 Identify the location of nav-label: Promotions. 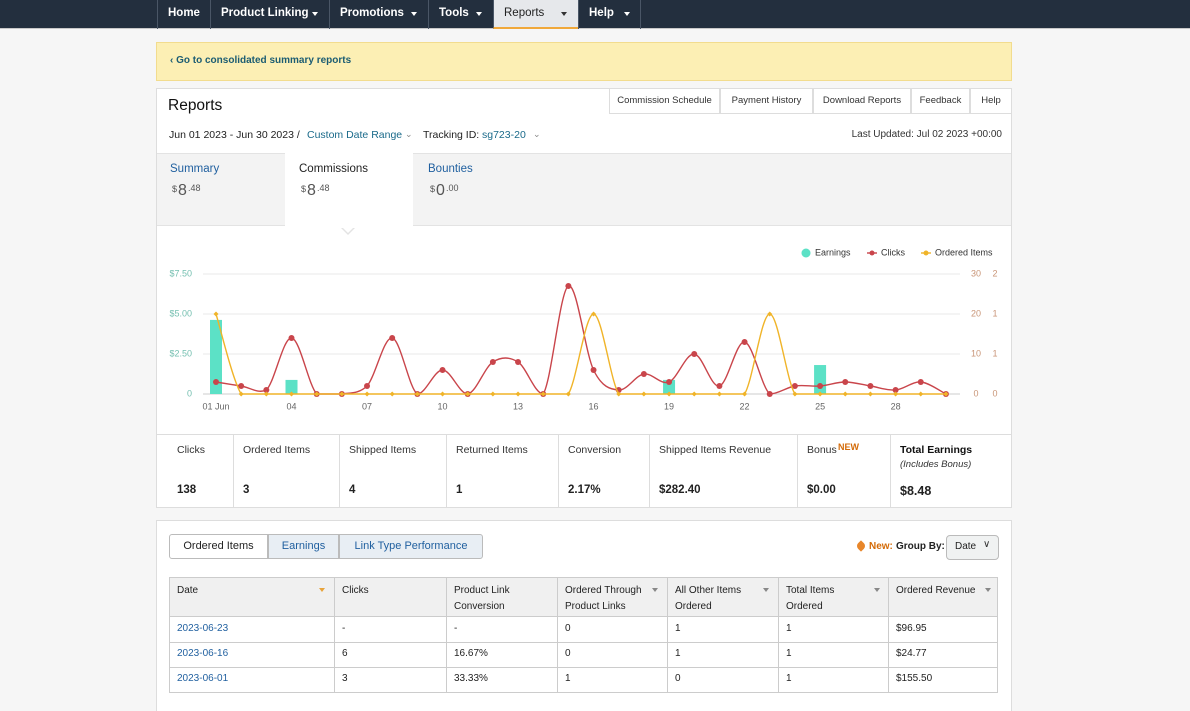
(372, 13).